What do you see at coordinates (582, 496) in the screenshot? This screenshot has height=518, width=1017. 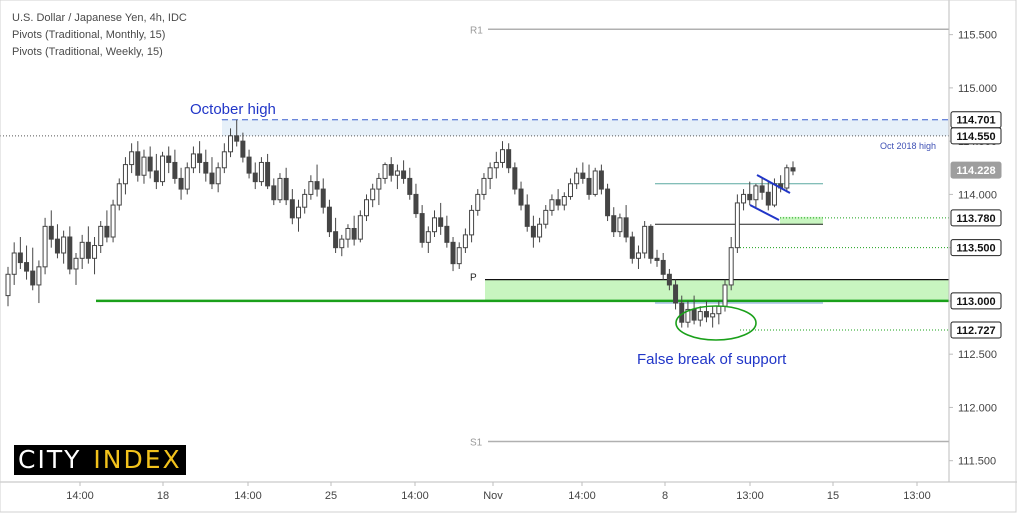 I see `x-tick-label-6: 14:00` at bounding box center [582, 496].